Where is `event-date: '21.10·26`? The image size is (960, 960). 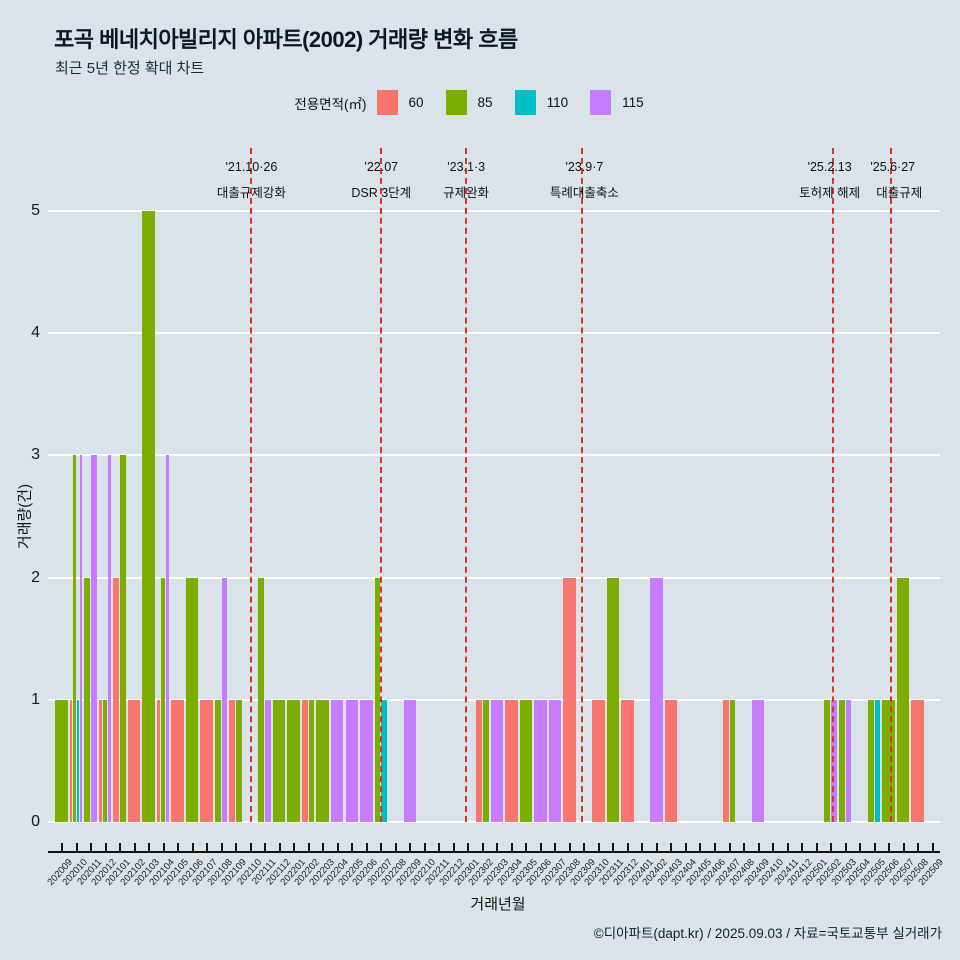 event-date: '21.10·26 is located at coordinates (251, 167).